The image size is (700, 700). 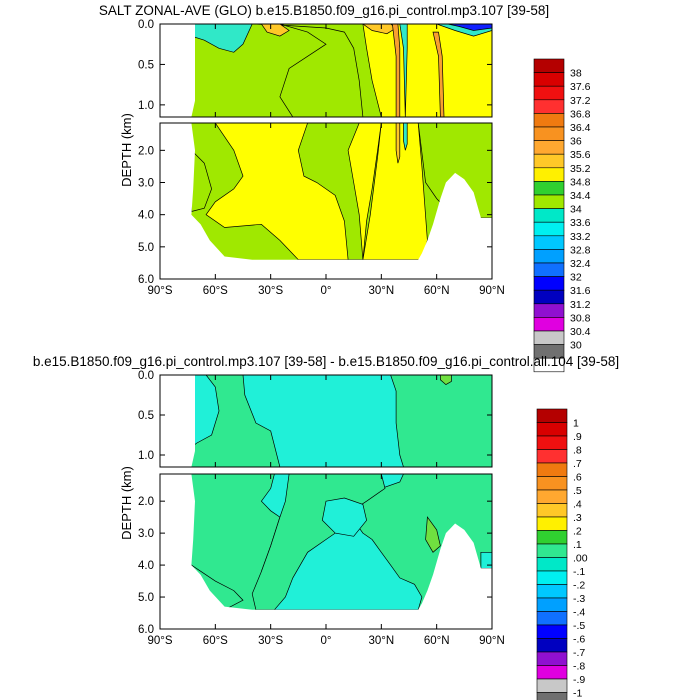 I want to click on colorbar-label: 37.6, so click(x=580, y=87).